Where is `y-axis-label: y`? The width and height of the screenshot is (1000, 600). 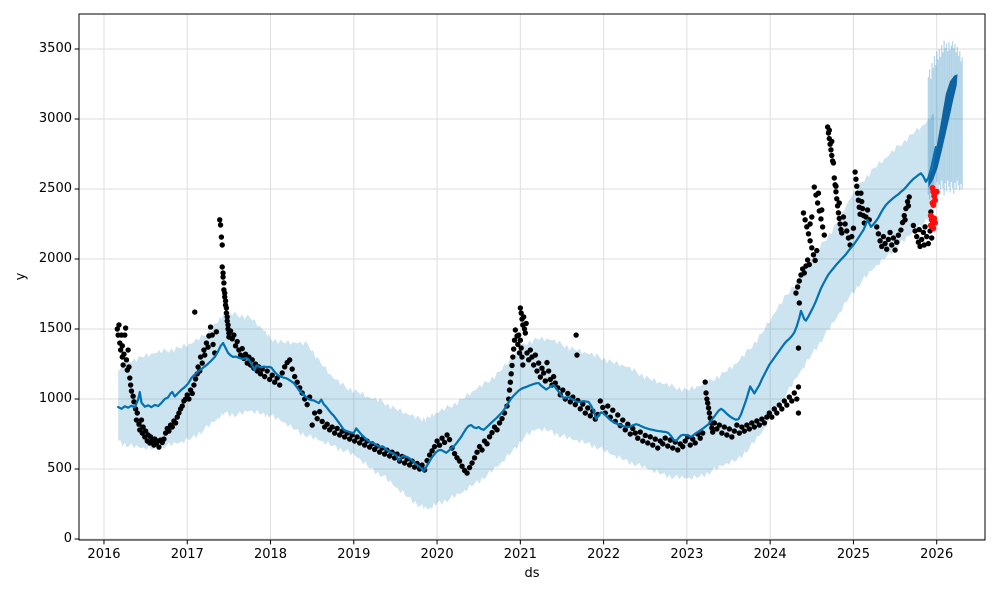 y-axis-label: y is located at coordinates (21, 276).